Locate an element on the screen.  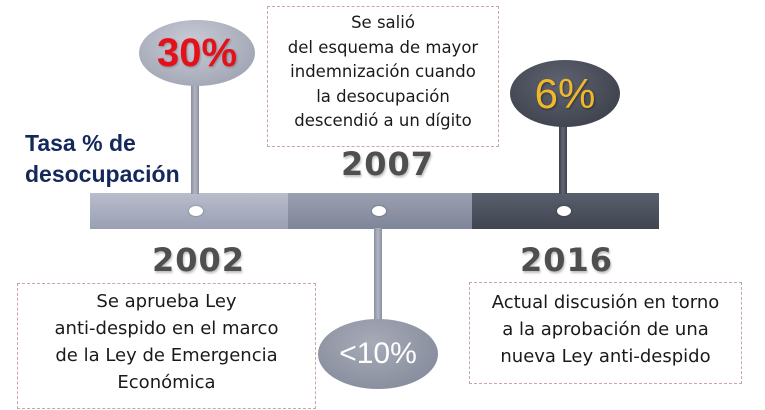
rate-value-2007: <10% is located at coordinates (378, 353).